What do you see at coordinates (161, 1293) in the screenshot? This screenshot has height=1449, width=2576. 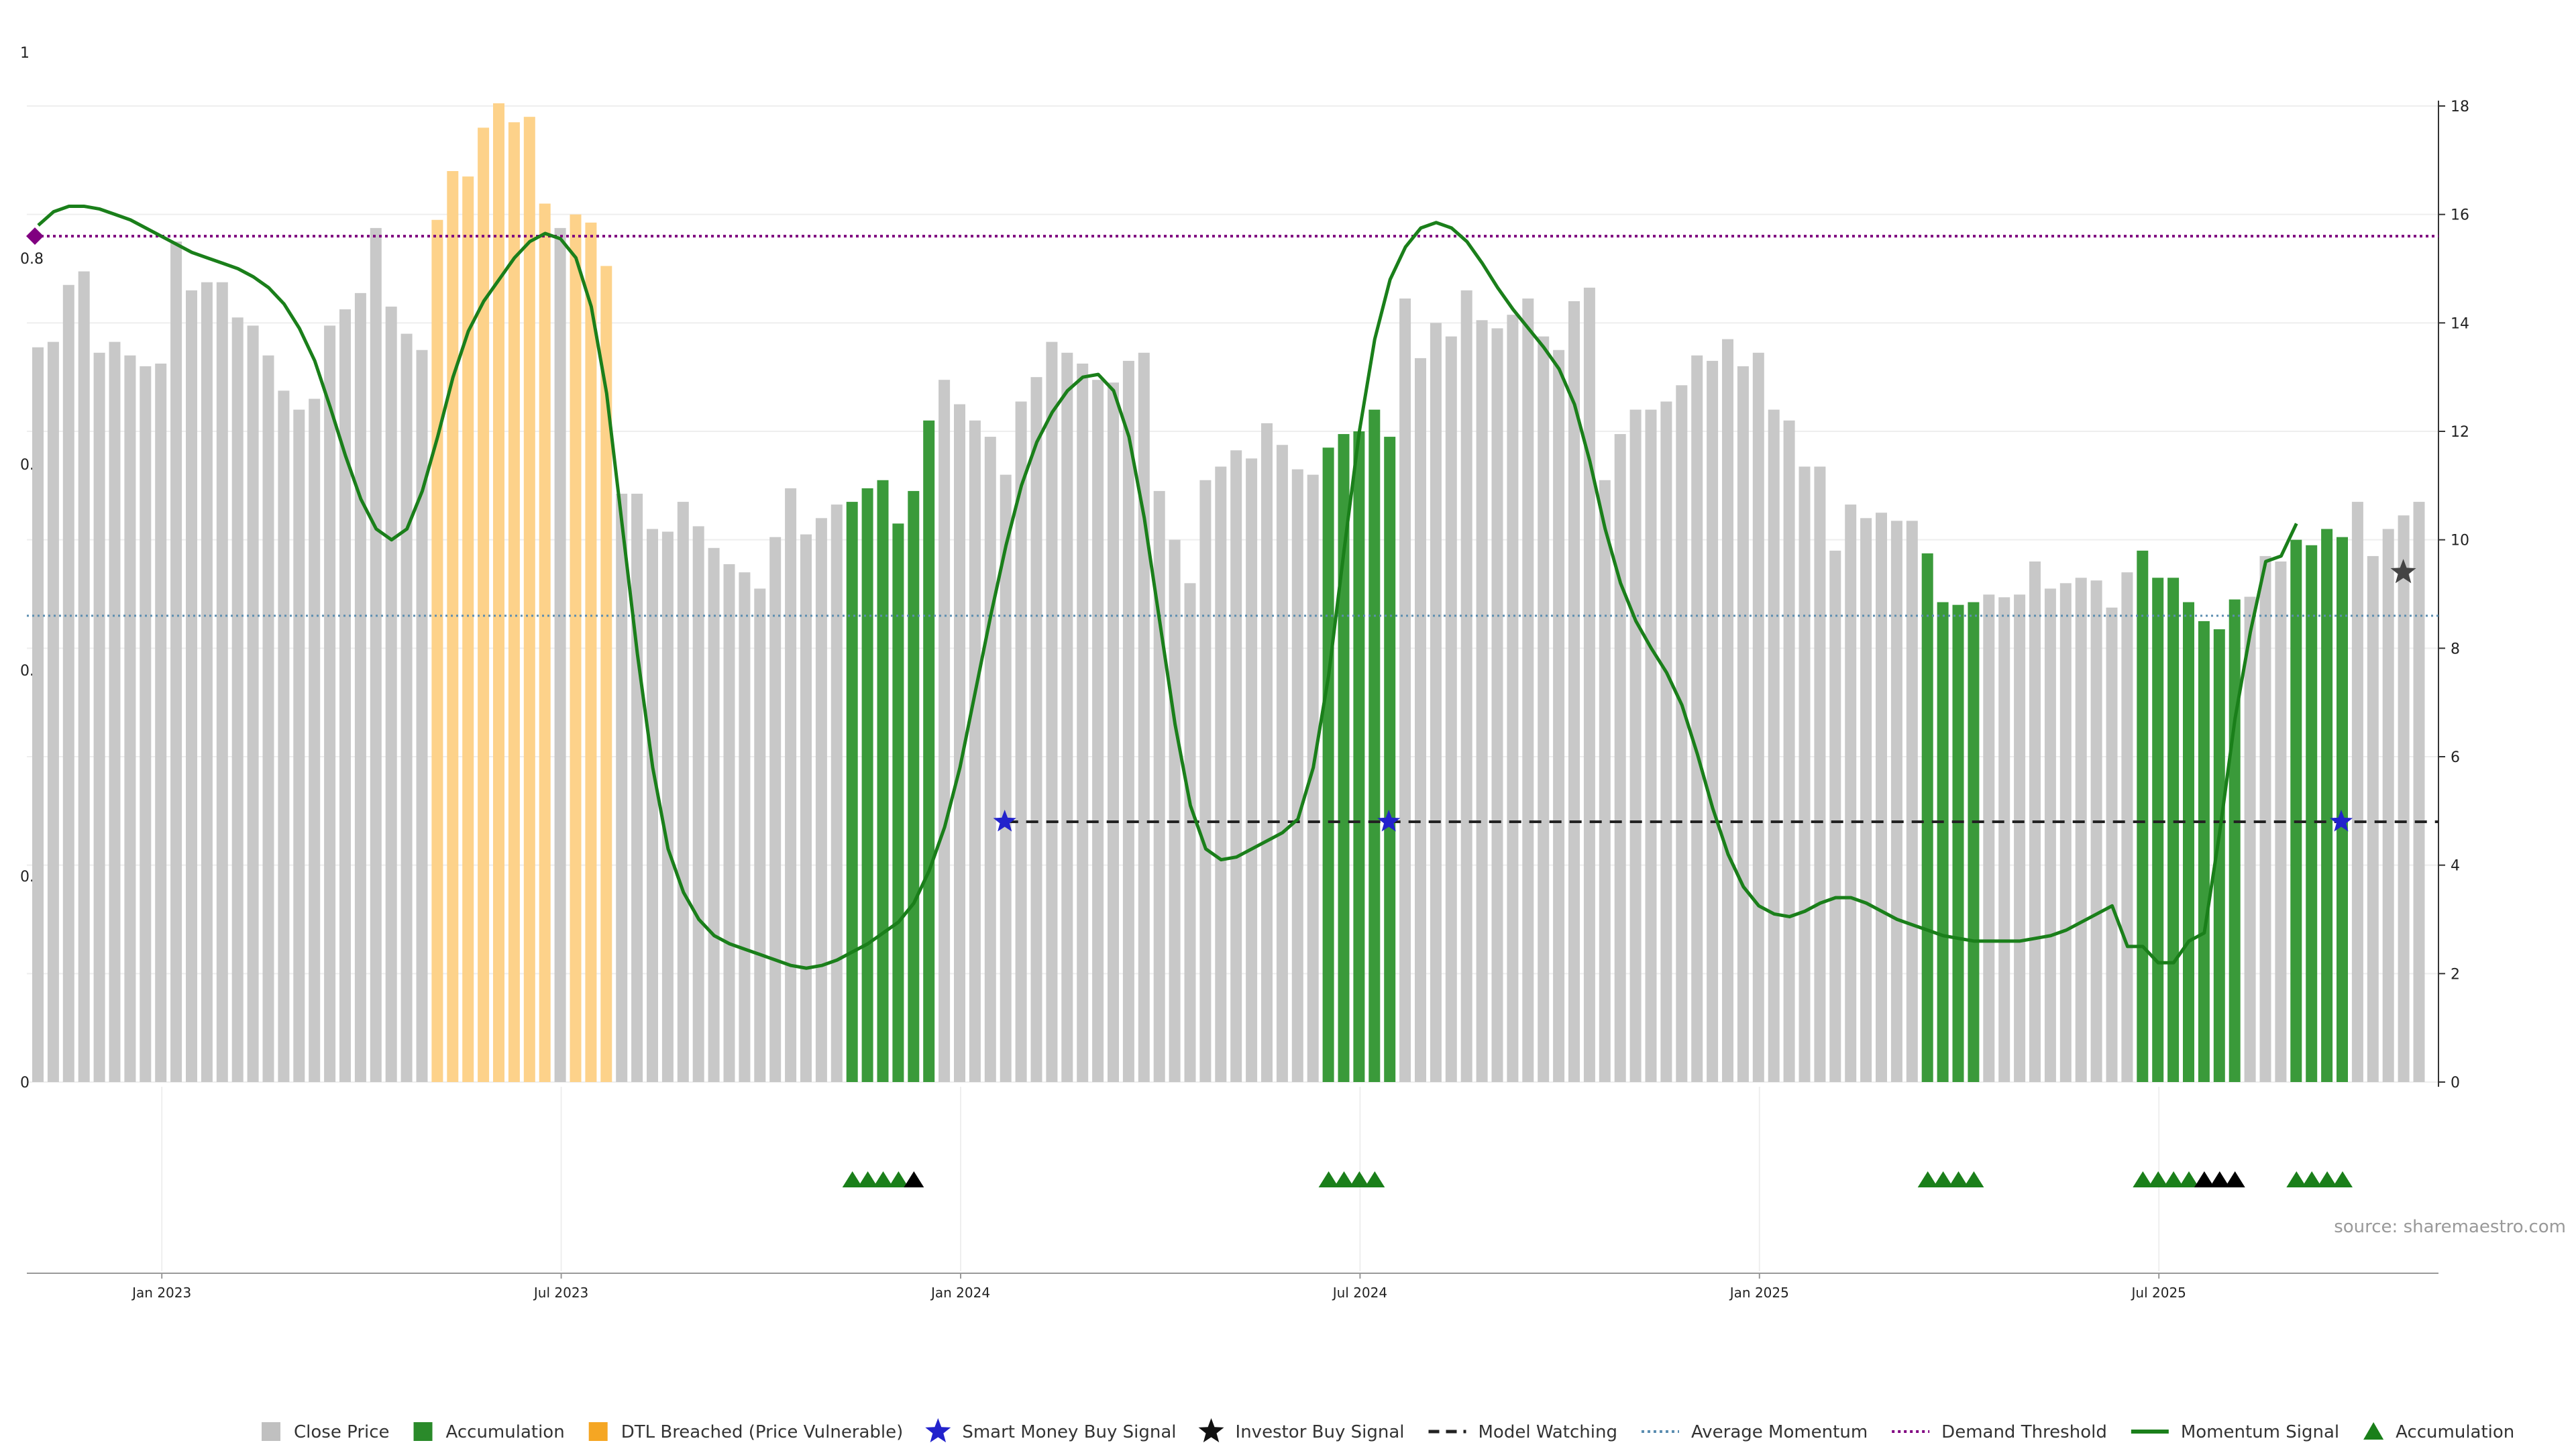 I see `x-tick-label: Jan 2023` at bounding box center [161, 1293].